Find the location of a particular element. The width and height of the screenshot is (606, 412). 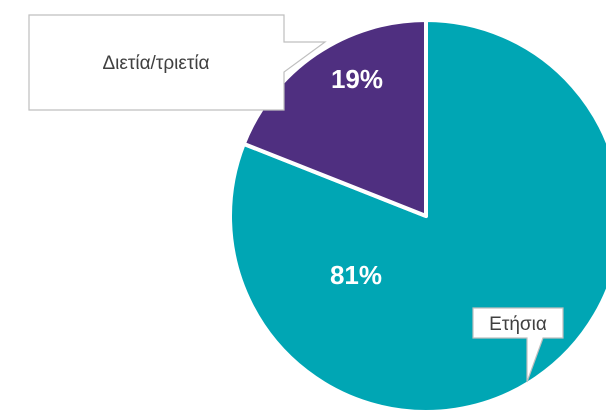

callout-box-etisia is located at coordinates (518, 345).